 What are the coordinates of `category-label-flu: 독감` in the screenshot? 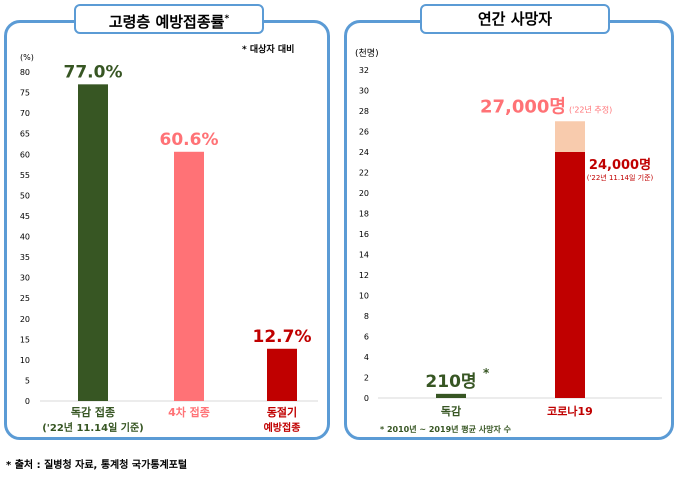 It's located at (451, 411).